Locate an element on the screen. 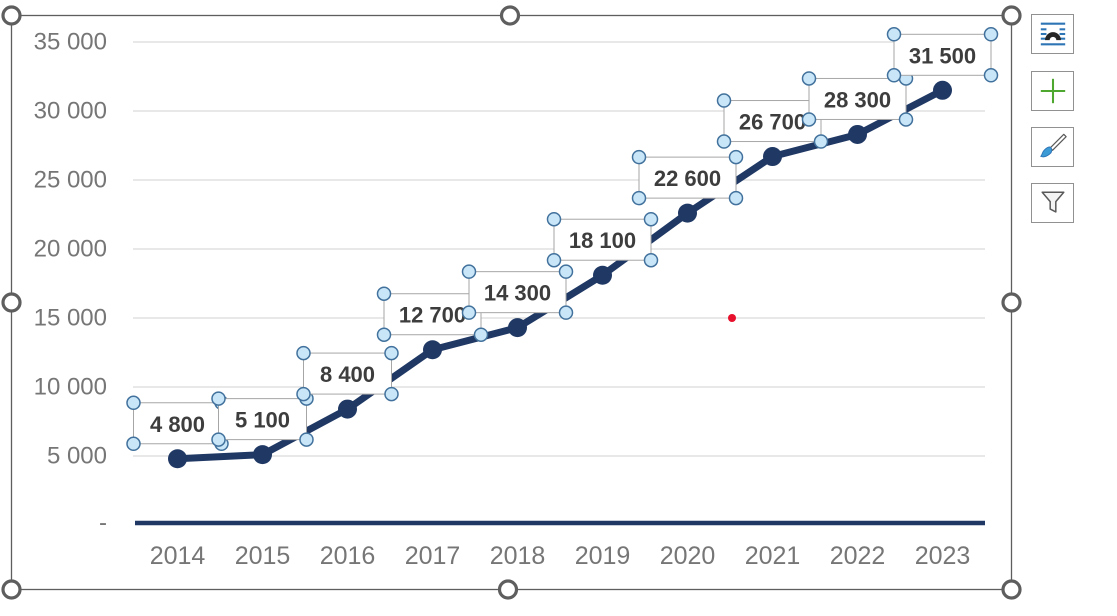 Image resolution: width=1117 pixels, height=616 pixels. y-axis-tick-label: 10 000 is located at coordinates (70, 387).